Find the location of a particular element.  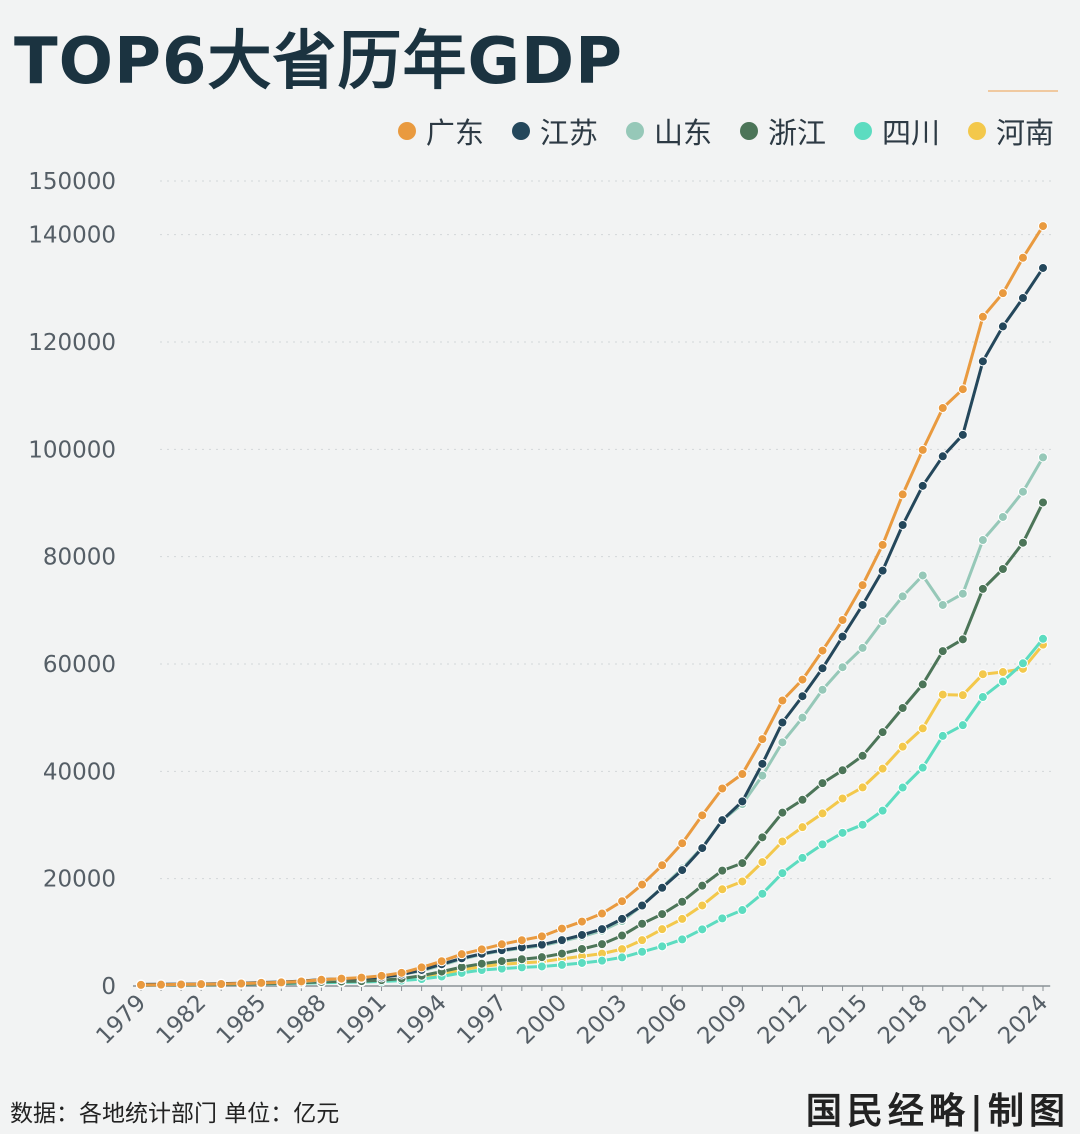

decorative-rule is located at coordinates (1023, 91).